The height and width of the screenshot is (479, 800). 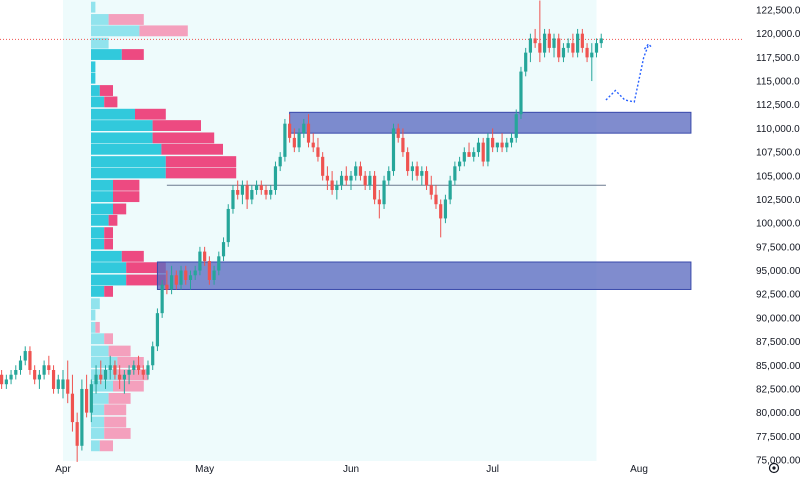 What do you see at coordinates (778, 129) in the screenshot?
I see `price-tick-label: 110,000.00` at bounding box center [778, 129].